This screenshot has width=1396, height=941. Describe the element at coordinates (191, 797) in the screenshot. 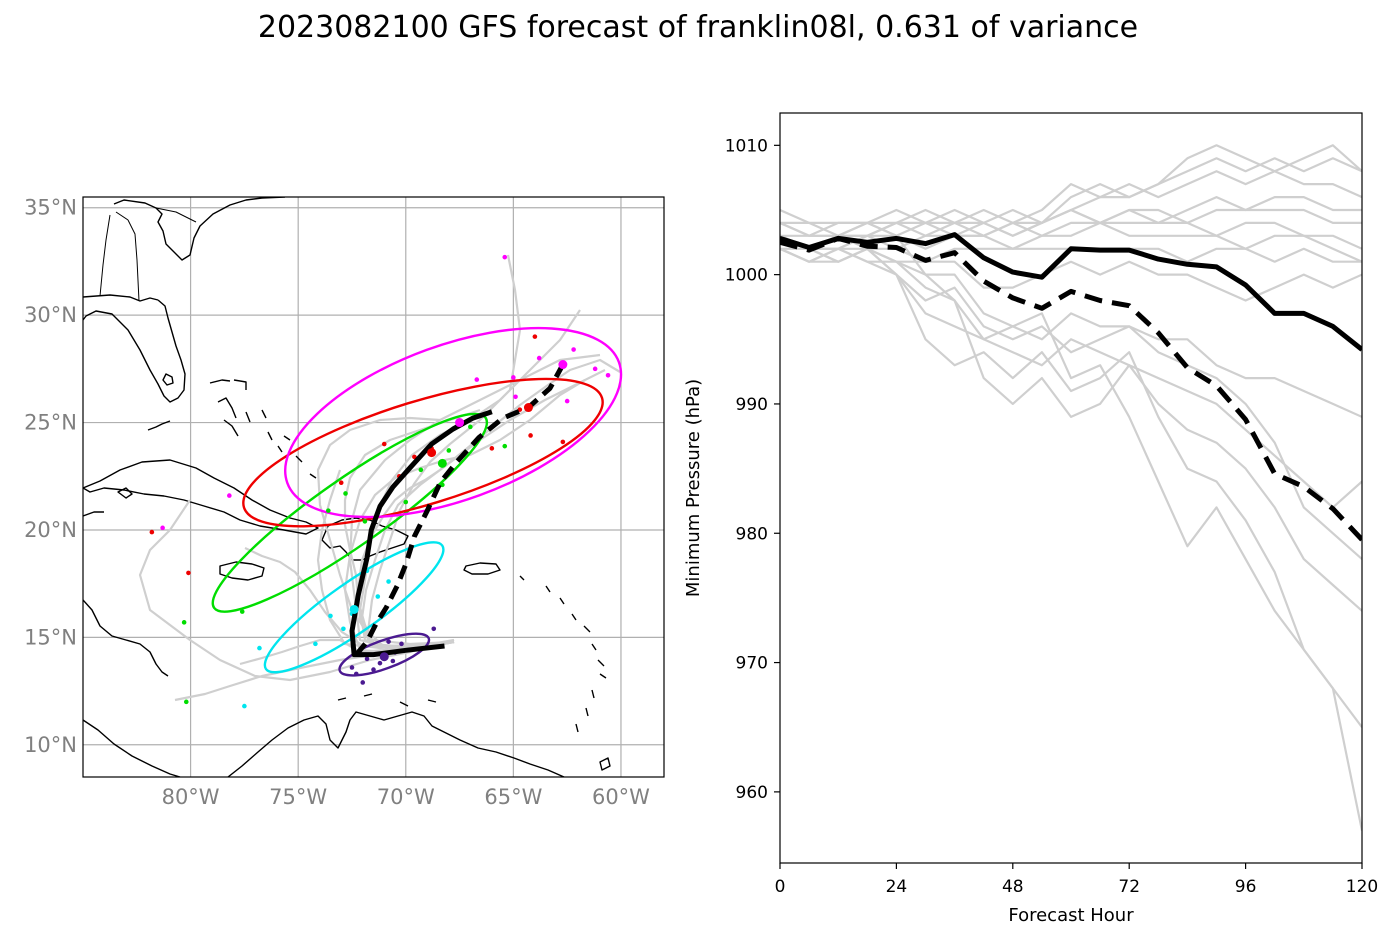

I see `lon-tick-label: 80°W` at that location.